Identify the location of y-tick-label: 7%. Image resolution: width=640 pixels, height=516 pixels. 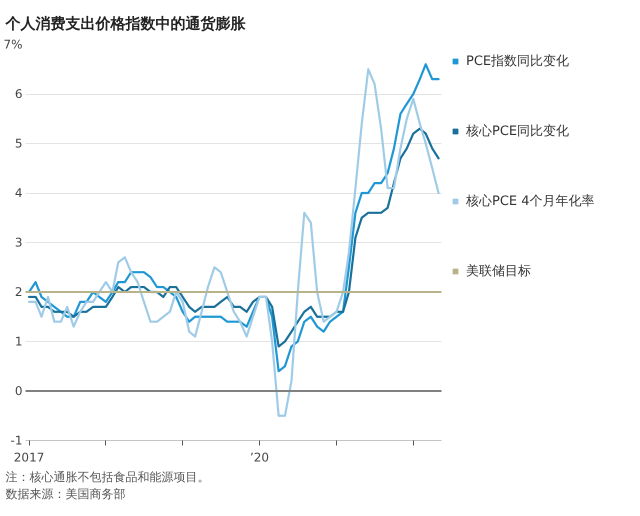
(13, 45).